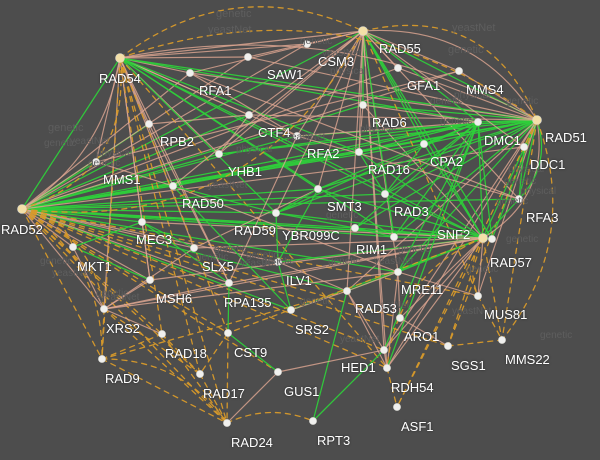 This screenshot has width=600, height=460. Describe the element at coordinates (492, 239) in the screenshot. I see `graph-node-rad57` at that location.